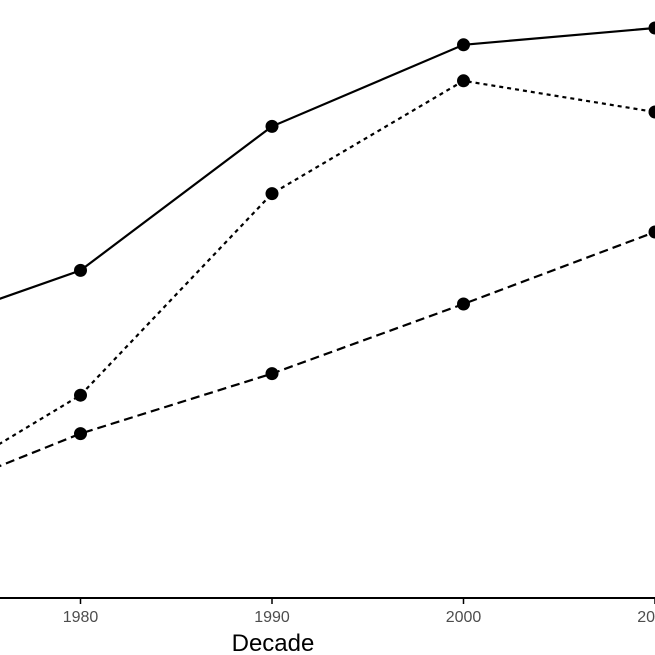 The height and width of the screenshot is (655, 655). Describe the element at coordinates (272, 126) in the screenshot. I see `data-point-solid-1990` at that location.